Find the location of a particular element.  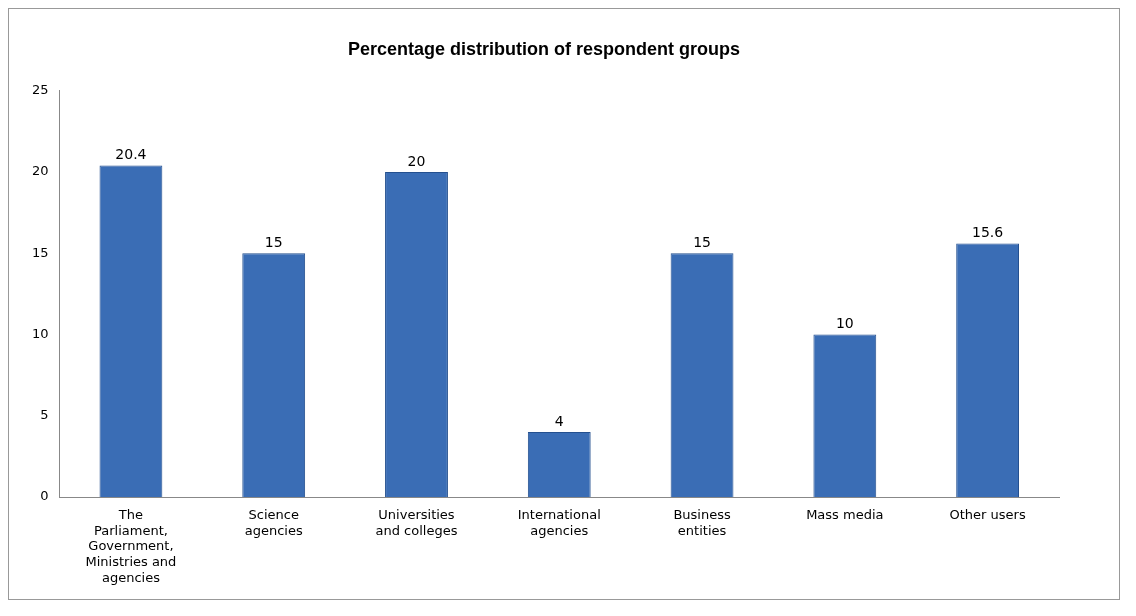

x-tick-label: International agencies is located at coordinates (559, 522).